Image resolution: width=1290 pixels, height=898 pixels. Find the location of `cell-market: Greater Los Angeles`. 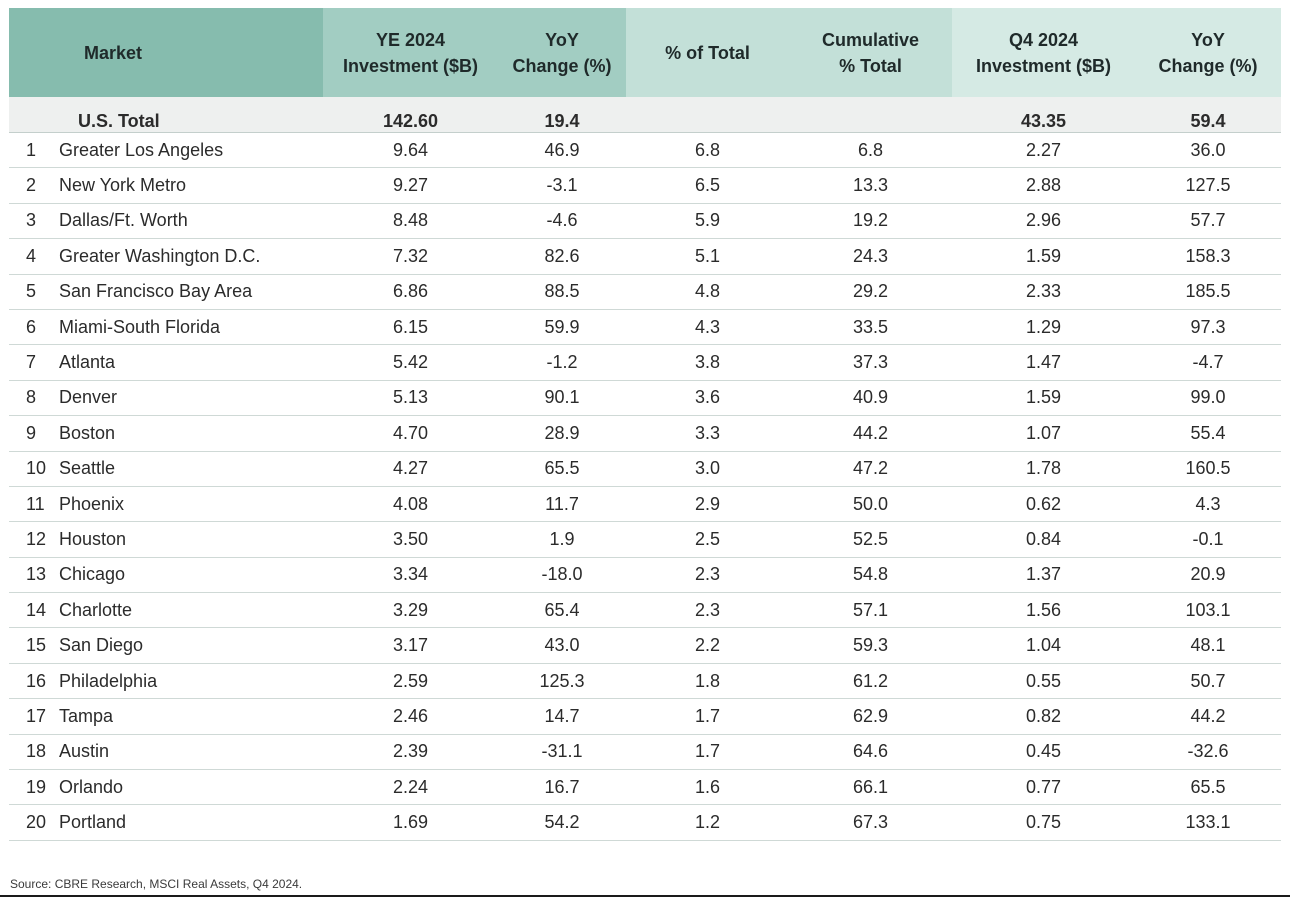

cell-market: Greater Los Angeles is located at coordinates (141, 149).